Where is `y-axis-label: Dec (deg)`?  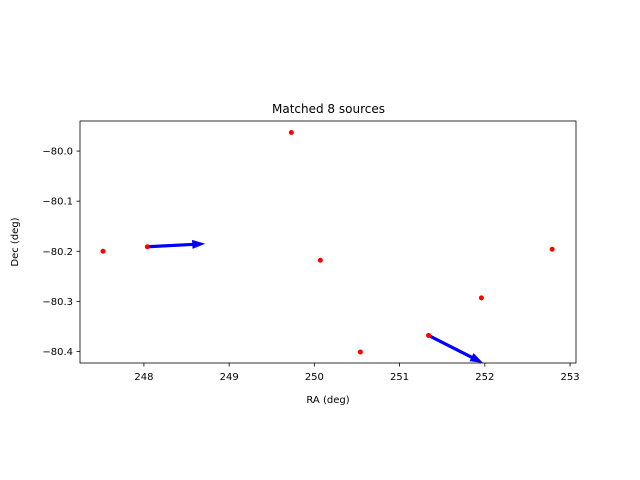
y-axis-label: Dec (deg) is located at coordinates (15, 241).